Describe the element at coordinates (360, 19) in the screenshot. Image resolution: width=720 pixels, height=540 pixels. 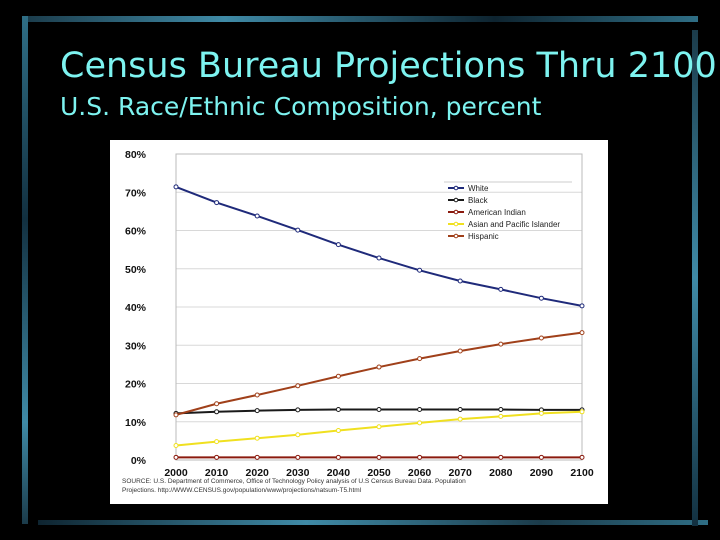
I see `frame-bar-top` at that location.